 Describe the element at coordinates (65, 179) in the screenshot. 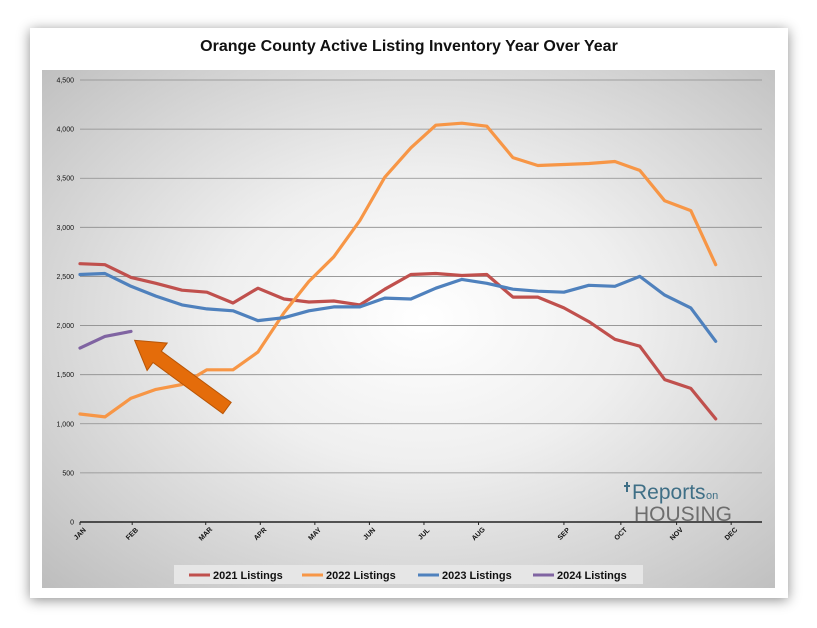

I see `y-tick-label: 3,500` at that location.